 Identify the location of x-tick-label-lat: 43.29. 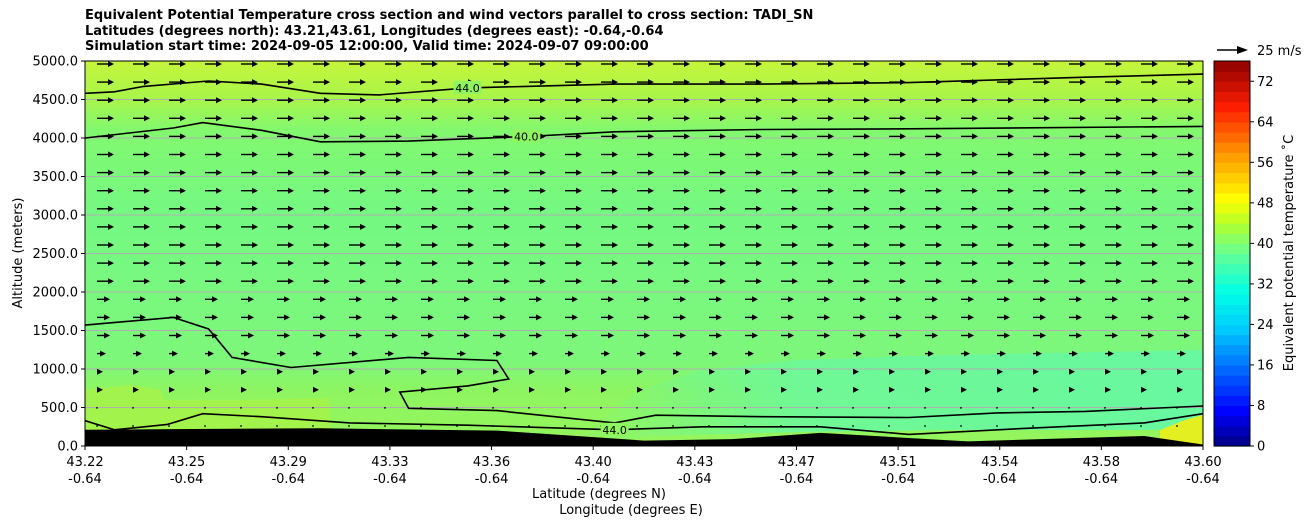
(288, 462).